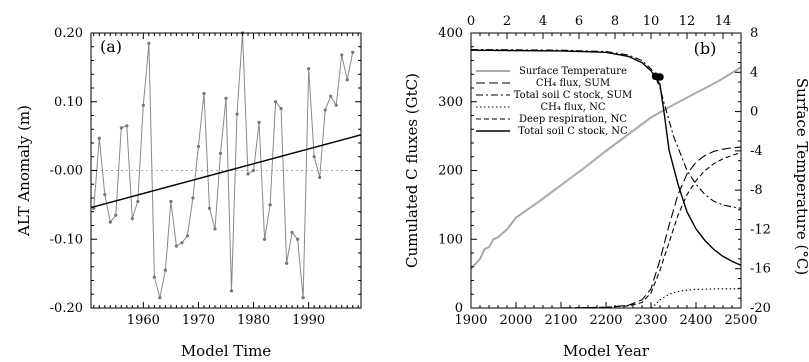 The width and height of the screenshot is (809, 362). What do you see at coordinates (226, 351) in the screenshot?
I see `x-axis-label: Model Time` at bounding box center [226, 351].